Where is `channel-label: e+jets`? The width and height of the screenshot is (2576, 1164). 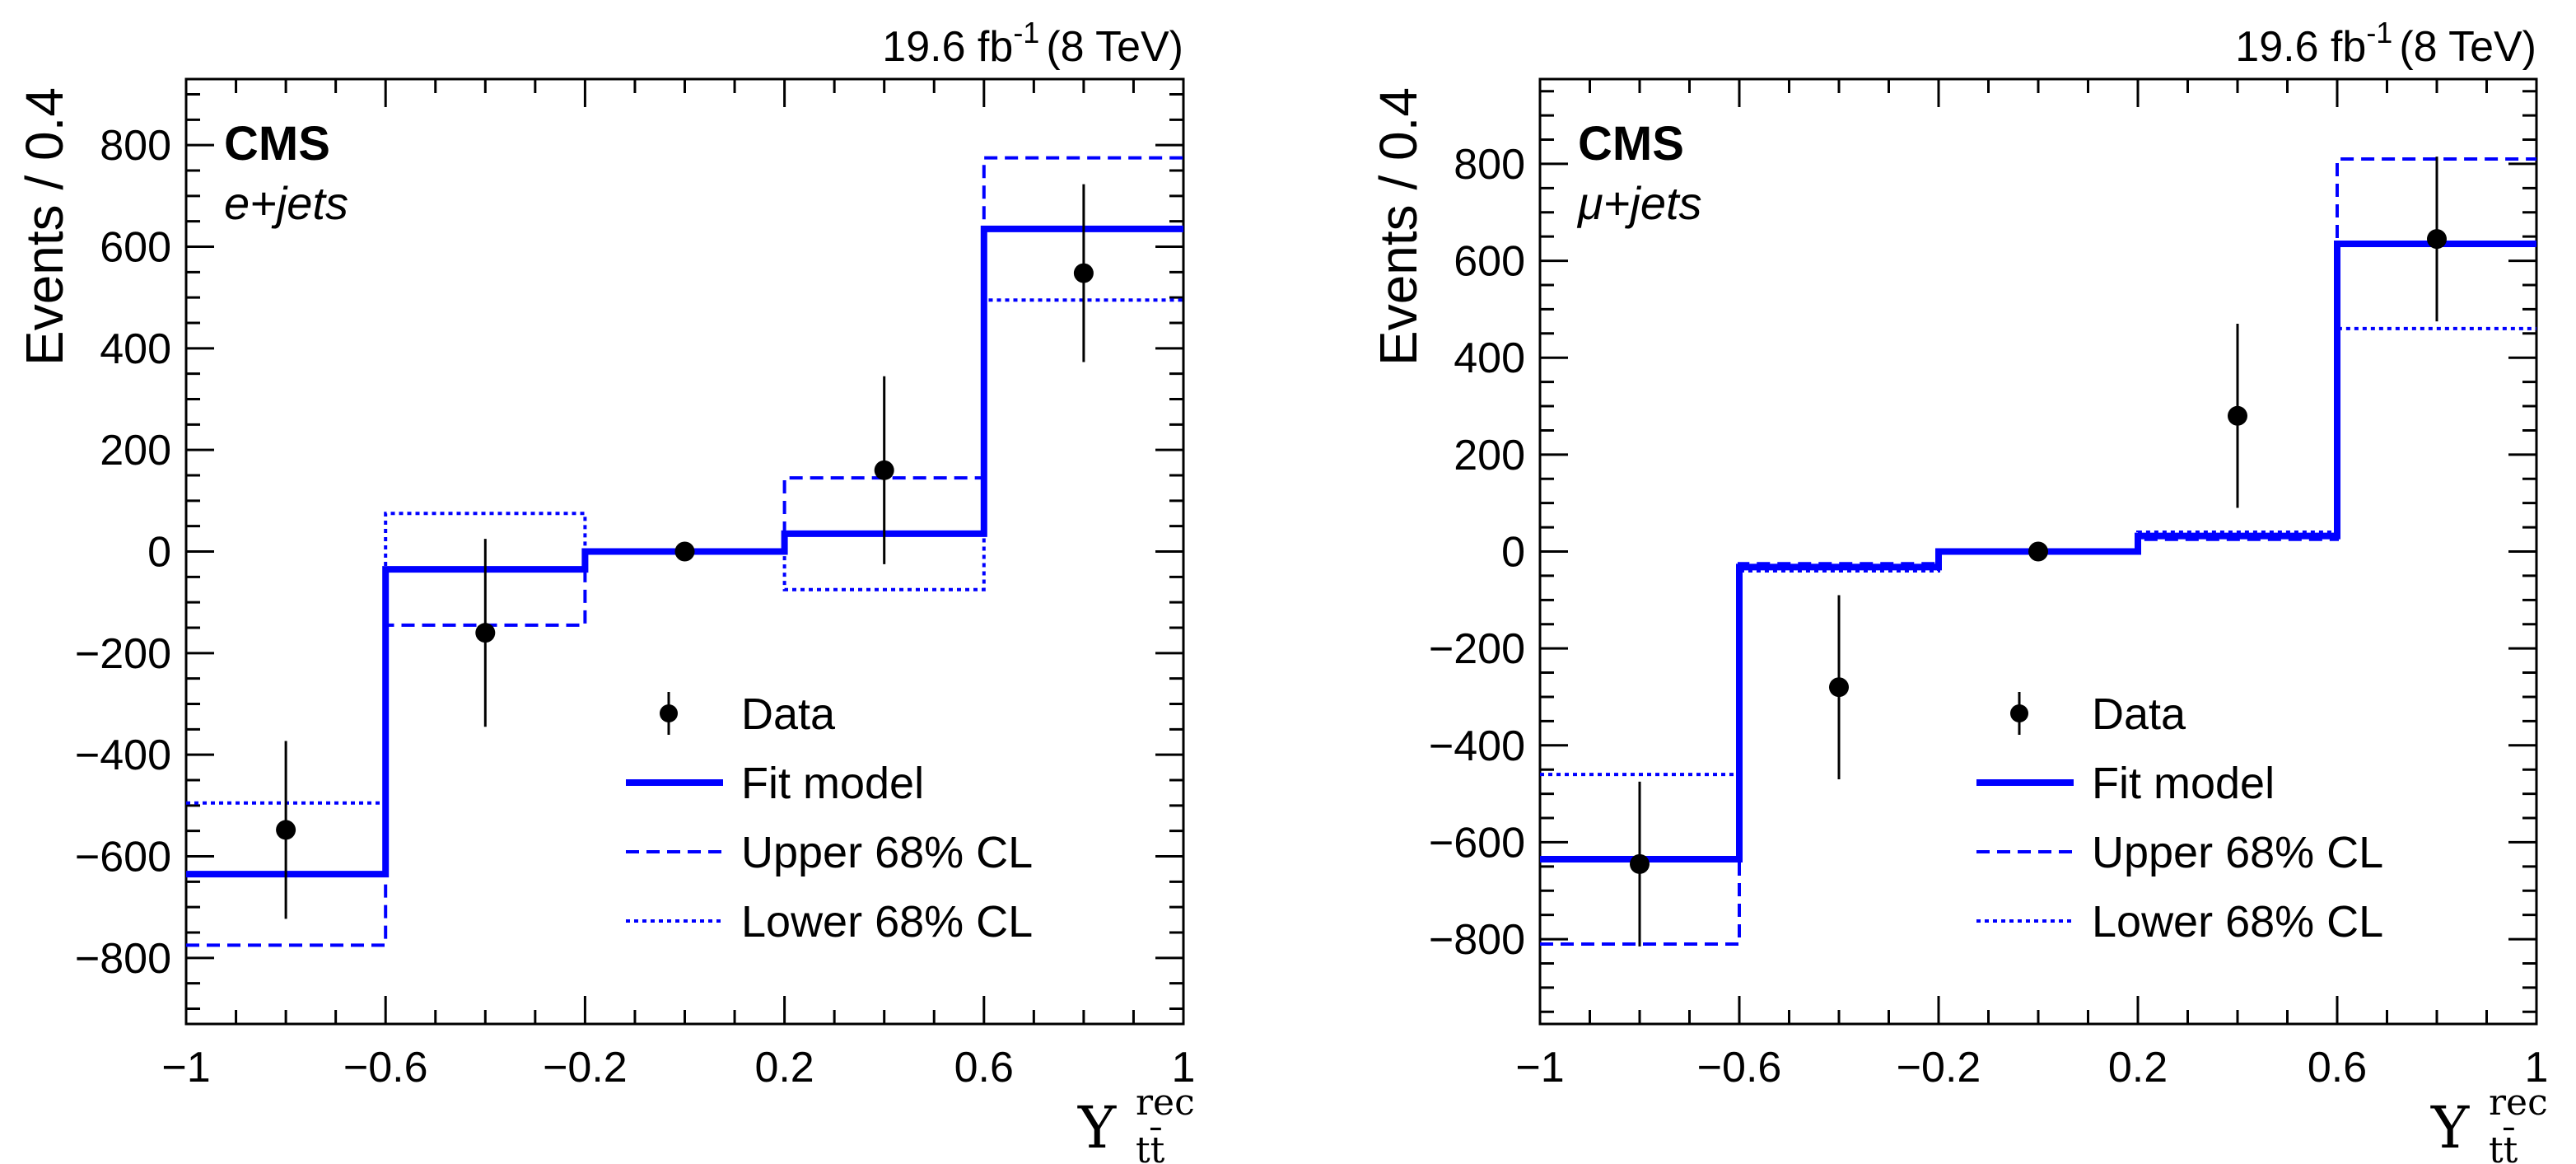
channel-label: e+jets is located at coordinates (286, 203).